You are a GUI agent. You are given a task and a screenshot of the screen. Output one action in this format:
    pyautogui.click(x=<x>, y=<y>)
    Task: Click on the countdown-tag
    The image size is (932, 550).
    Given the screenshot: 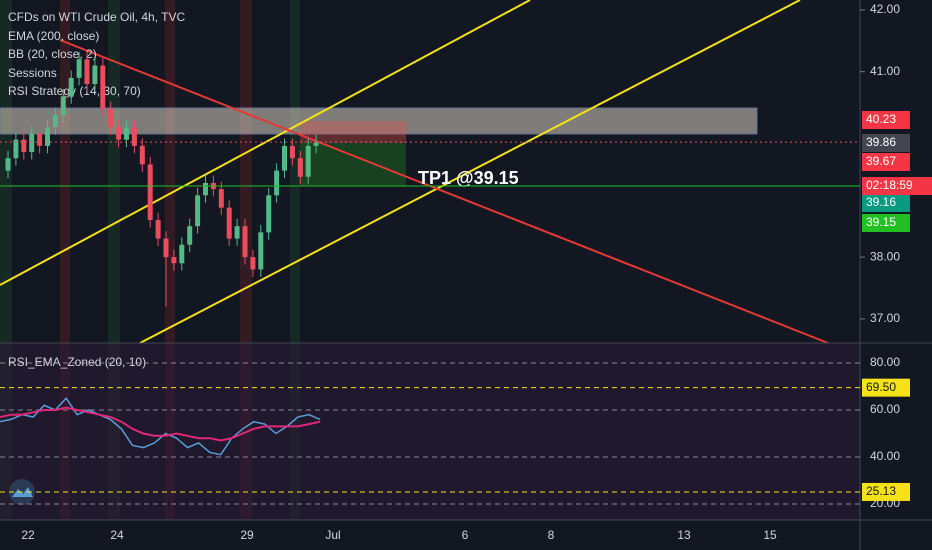 What is the action you would take?
    pyautogui.click(x=897, y=186)
    